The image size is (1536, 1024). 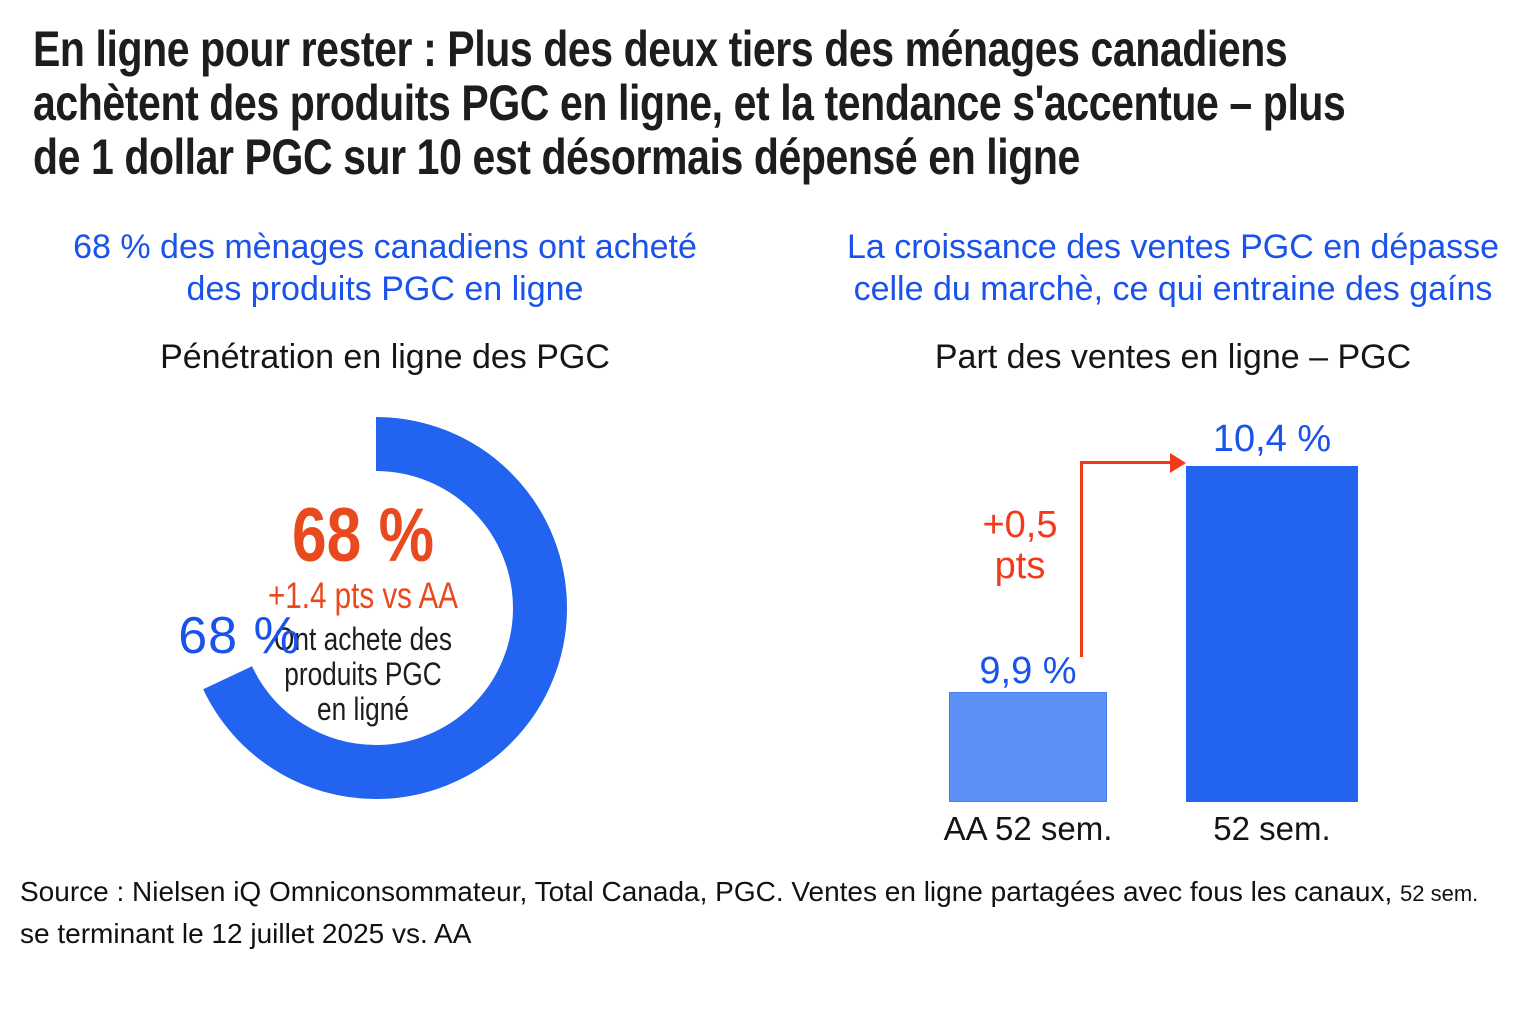 What do you see at coordinates (1173, 247) in the screenshot?
I see `right-headline-line-1: La croissance des ventes PGC en dépasse` at bounding box center [1173, 247].